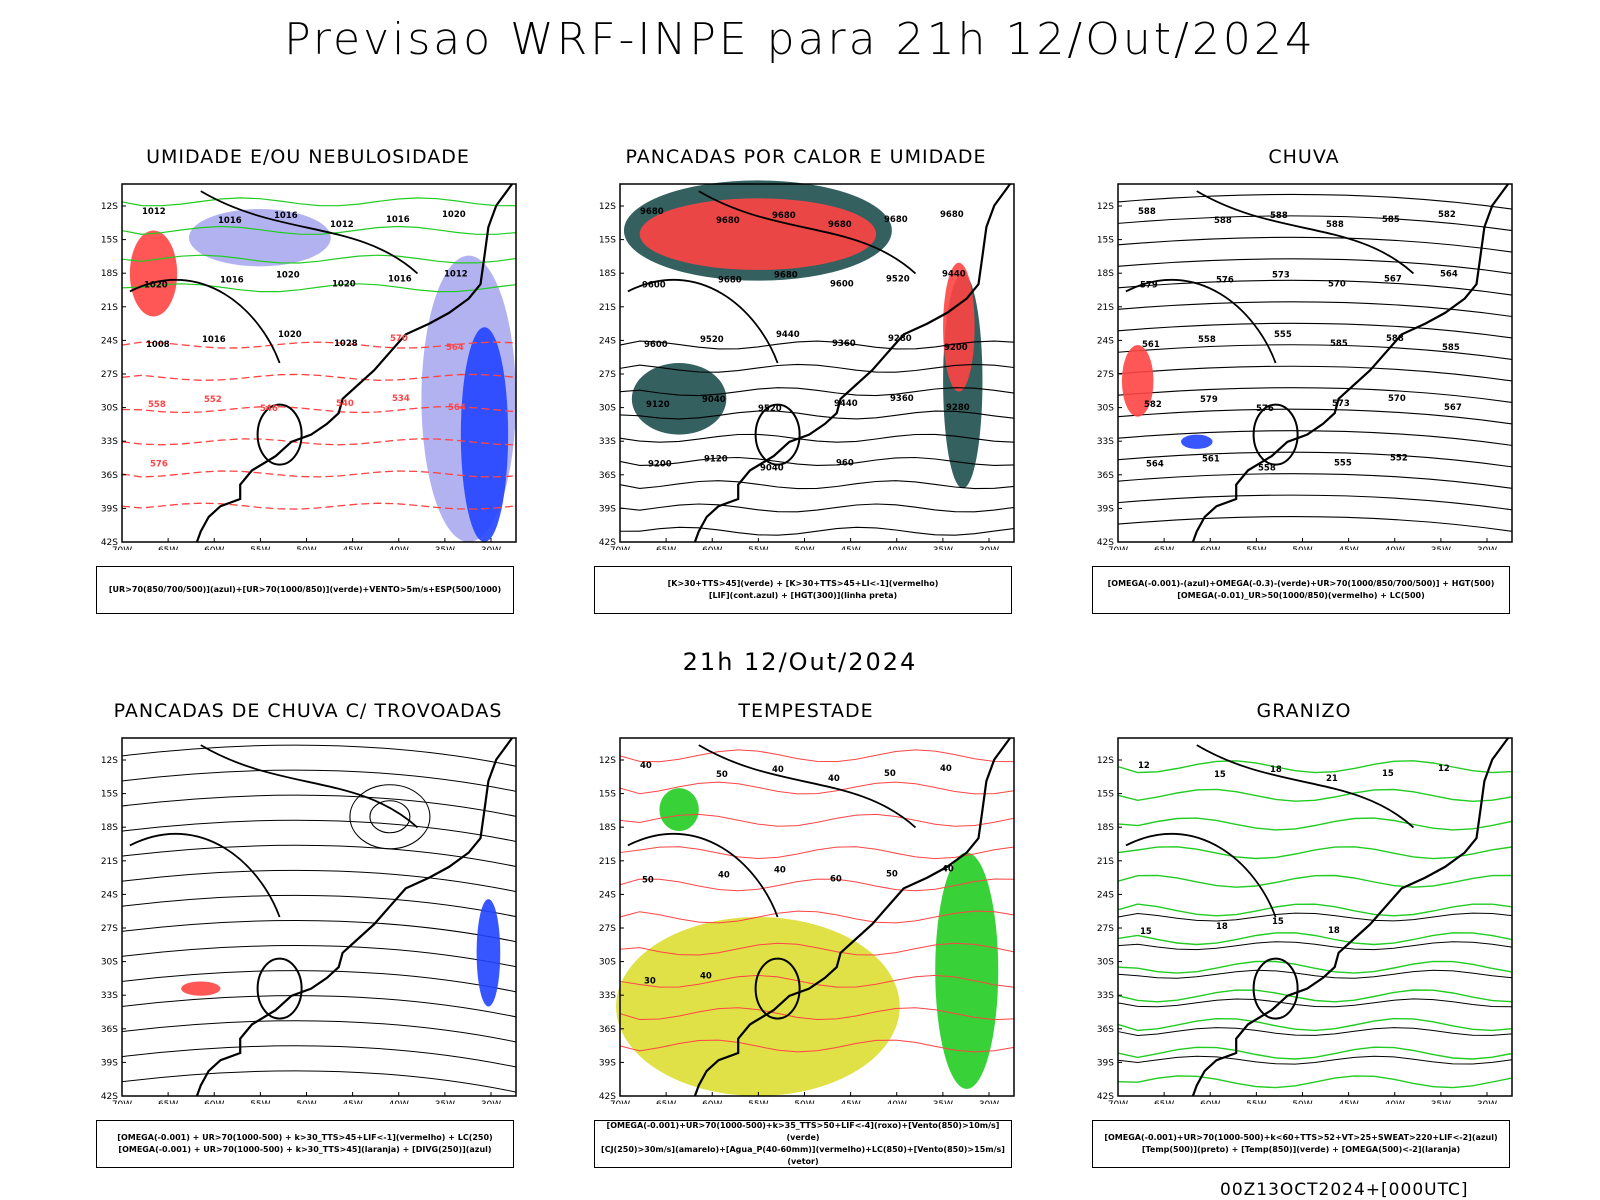 Image resolution: width=1600 pixels, height=1200 pixels. What do you see at coordinates (1153, 405) in the screenshot?
I see `contour-label: 582` at bounding box center [1153, 405].